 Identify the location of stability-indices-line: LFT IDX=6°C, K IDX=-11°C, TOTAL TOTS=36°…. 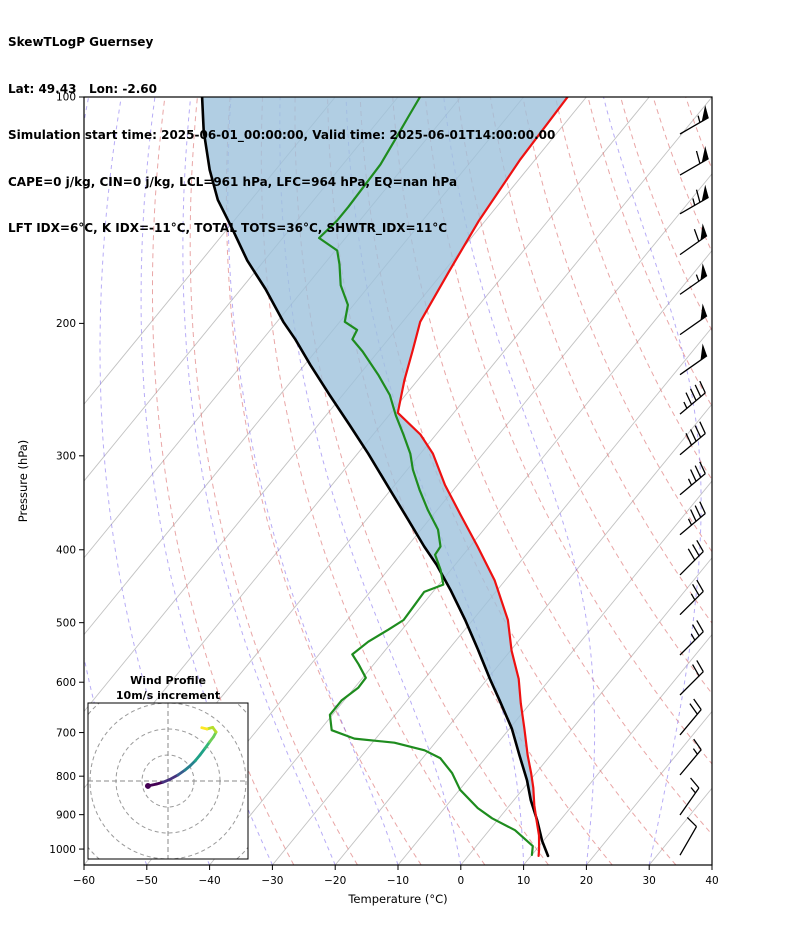
(228, 228).